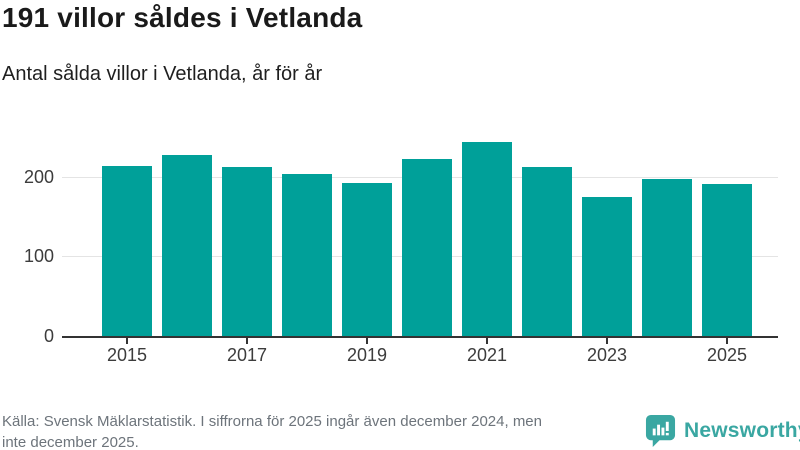  What do you see at coordinates (38, 256) in the screenshot?
I see `y-axis-label-100: 100` at bounding box center [38, 256].